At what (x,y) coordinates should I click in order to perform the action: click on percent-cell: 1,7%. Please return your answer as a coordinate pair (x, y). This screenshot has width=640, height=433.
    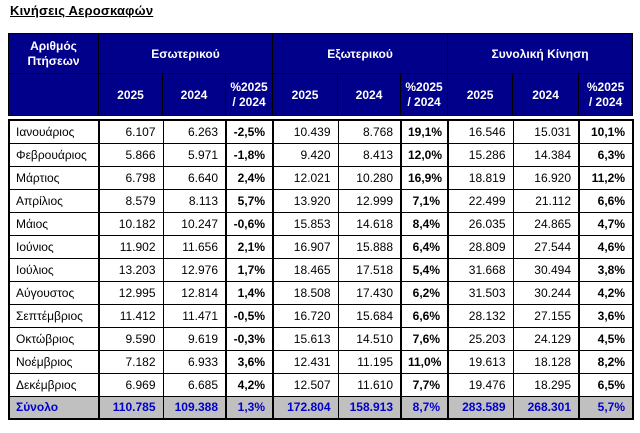
    Looking at the image, I should click on (249, 269).